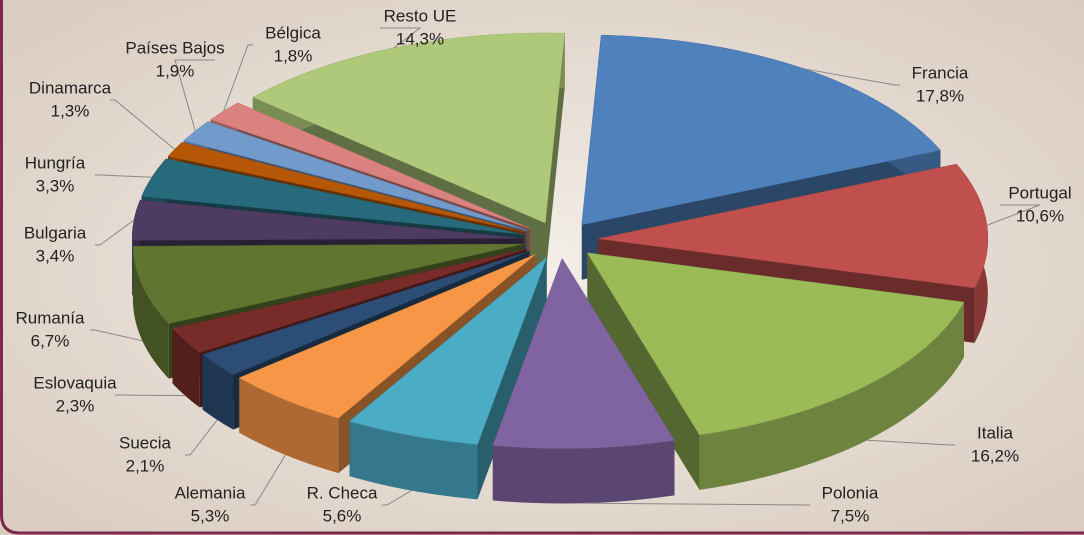 Image resolution: width=1084 pixels, height=535 pixels. Describe the element at coordinates (55, 232) in the screenshot. I see `category-label: Bulgaria` at that location.